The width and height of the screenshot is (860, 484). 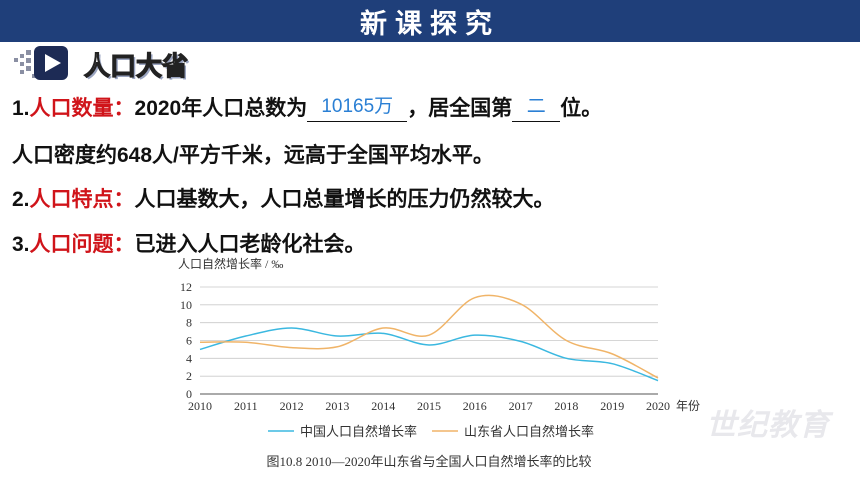 I want to click on y-tick-label: 12, so click(x=186, y=287).